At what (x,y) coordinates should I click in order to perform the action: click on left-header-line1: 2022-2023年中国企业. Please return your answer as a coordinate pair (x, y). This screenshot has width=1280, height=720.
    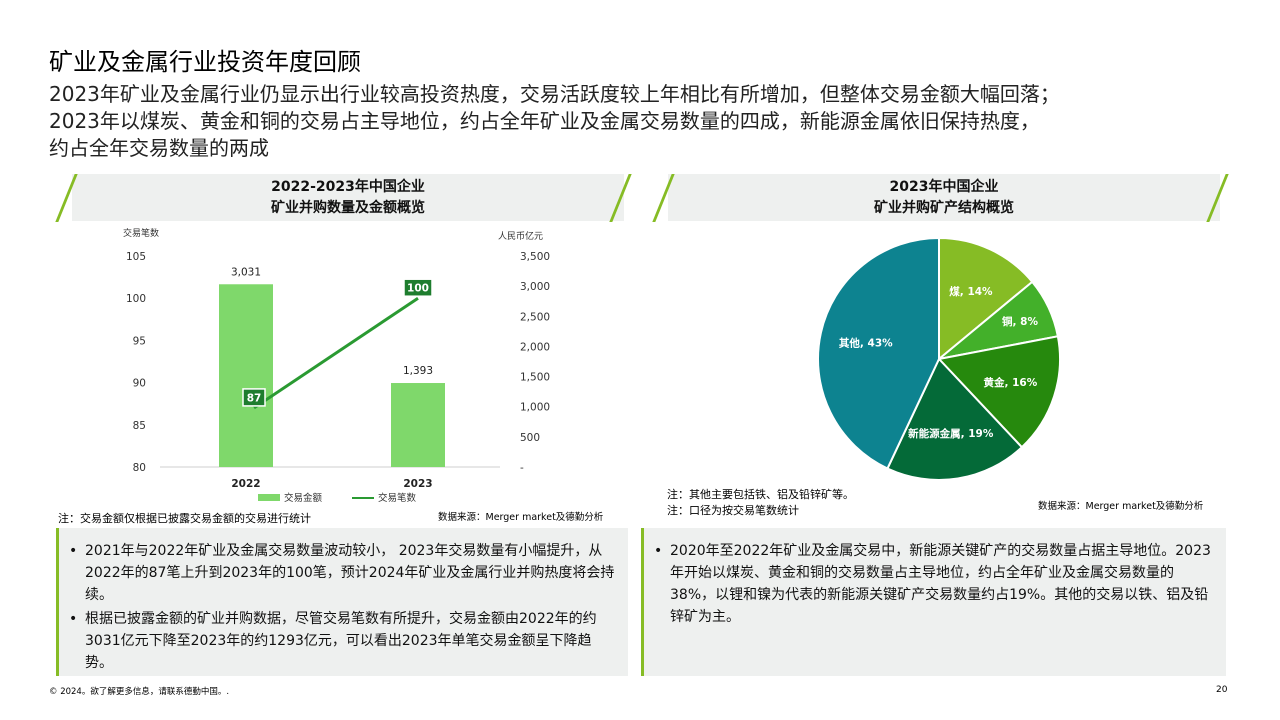
    Looking at the image, I should click on (348, 187).